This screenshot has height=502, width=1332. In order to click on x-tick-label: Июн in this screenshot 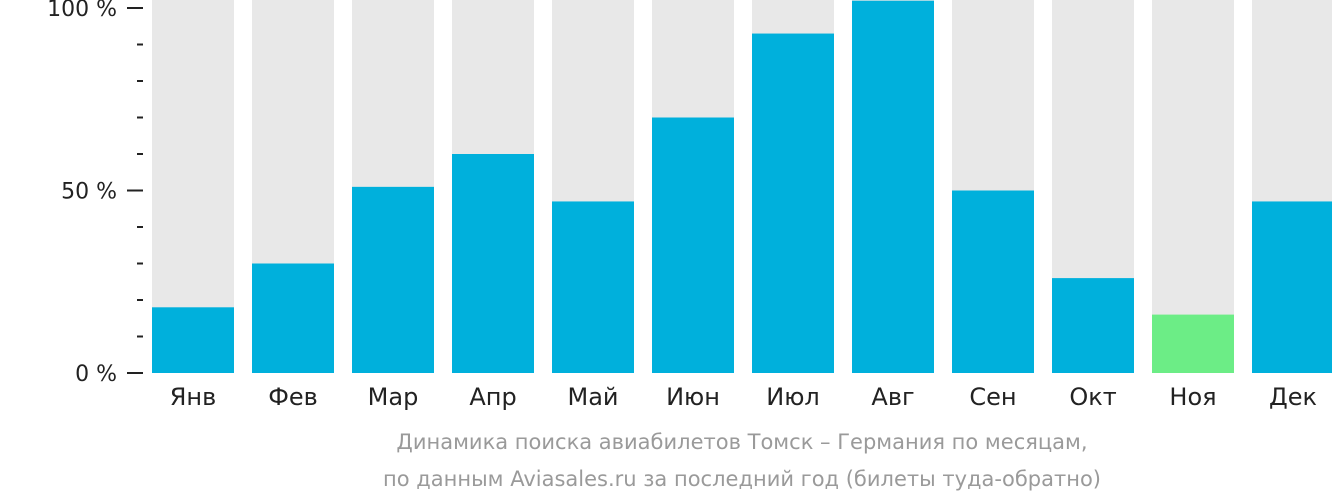, I will do `click(693, 397)`.